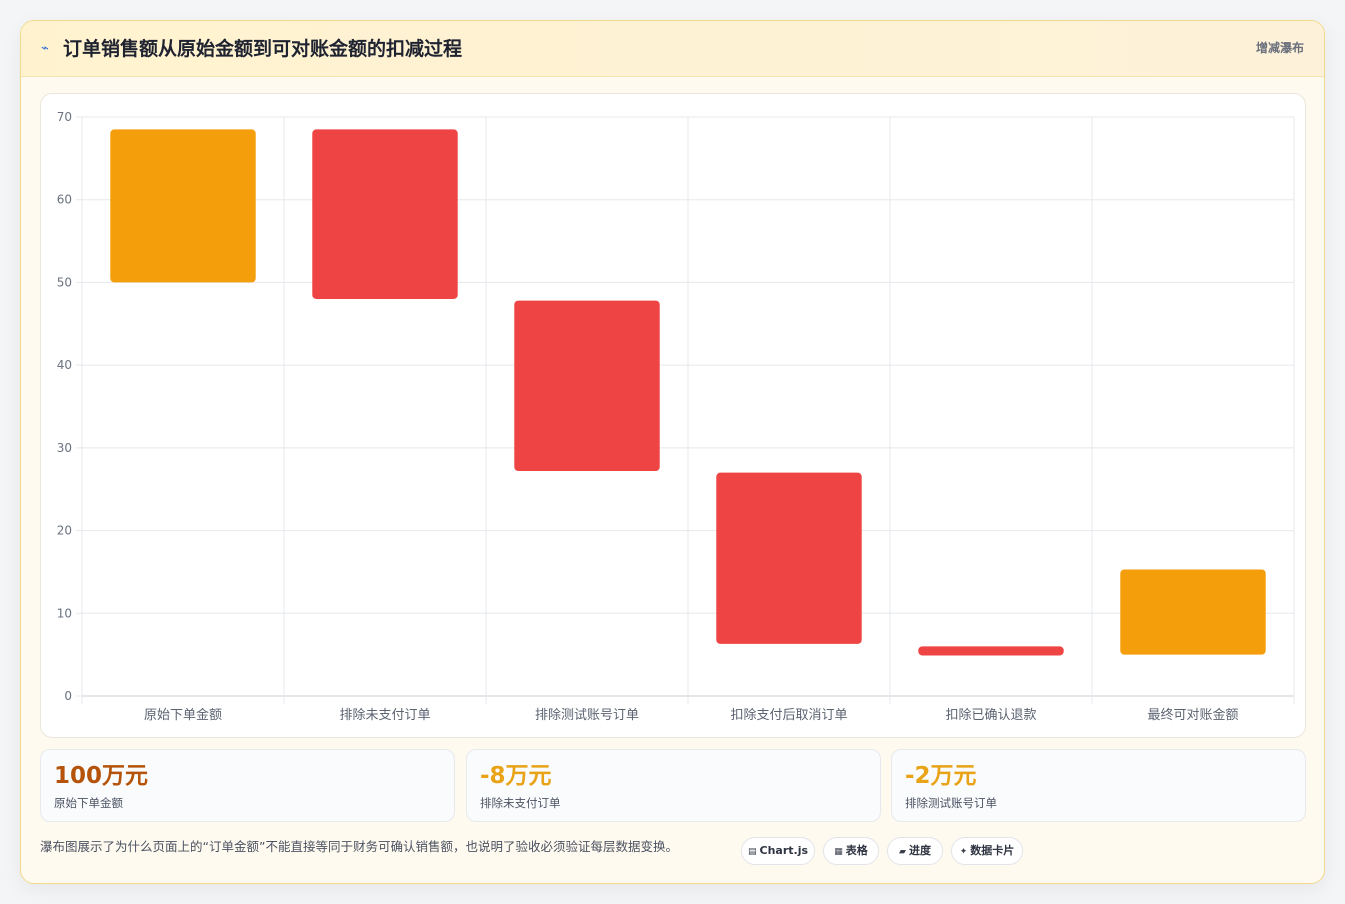 This screenshot has height=904, width=1345. I want to click on chart-icon: ▤, so click(752, 852).